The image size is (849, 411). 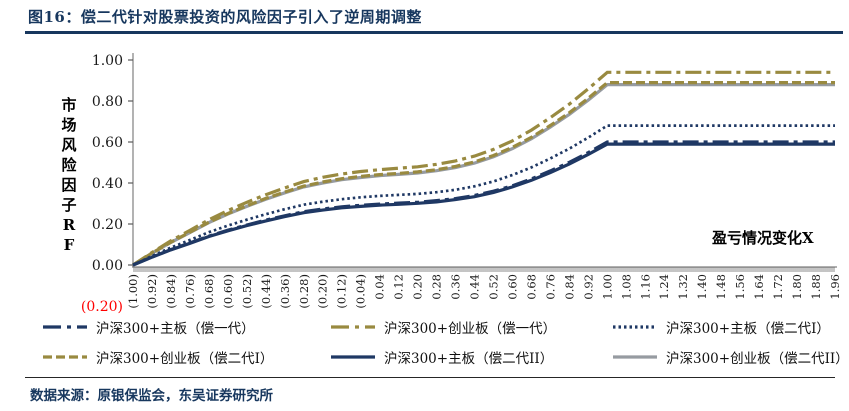 I want to click on x-tick-label: (1.00), so click(x=133, y=291).